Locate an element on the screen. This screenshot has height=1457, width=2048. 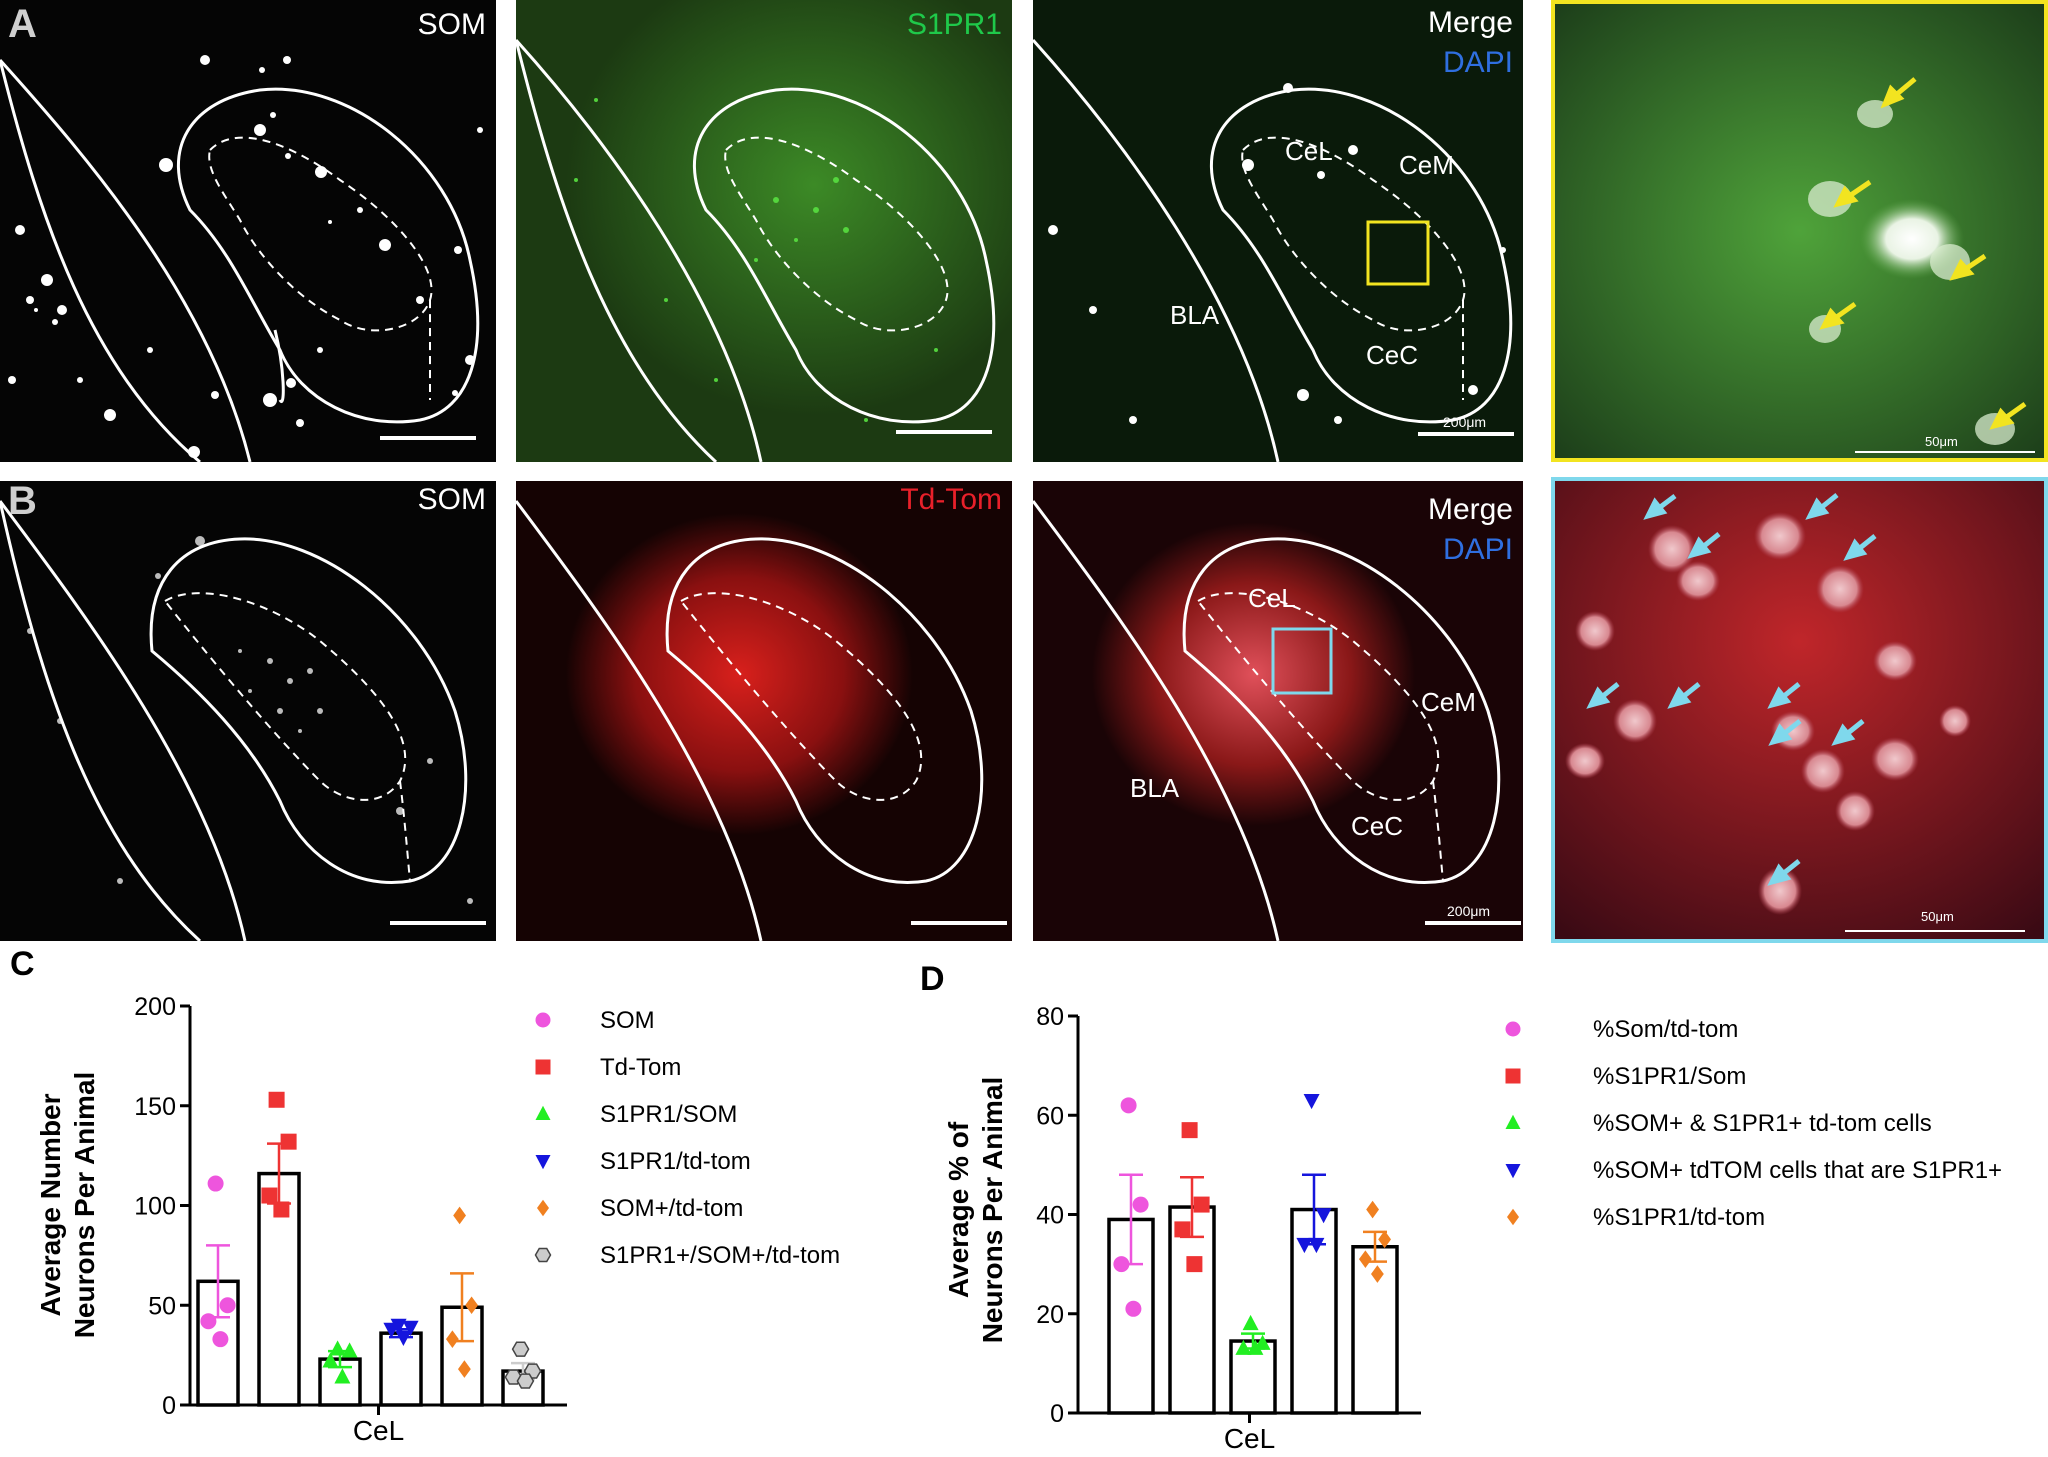
legend-label: S1PR1+/SOM+/td-tom is located at coordinates (720, 1255).